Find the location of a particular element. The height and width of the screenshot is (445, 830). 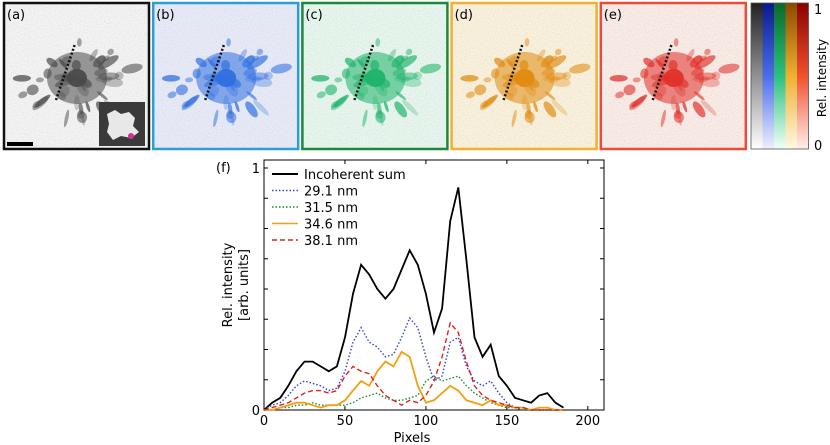

series-line-29-1-nm is located at coordinates (413, 363).